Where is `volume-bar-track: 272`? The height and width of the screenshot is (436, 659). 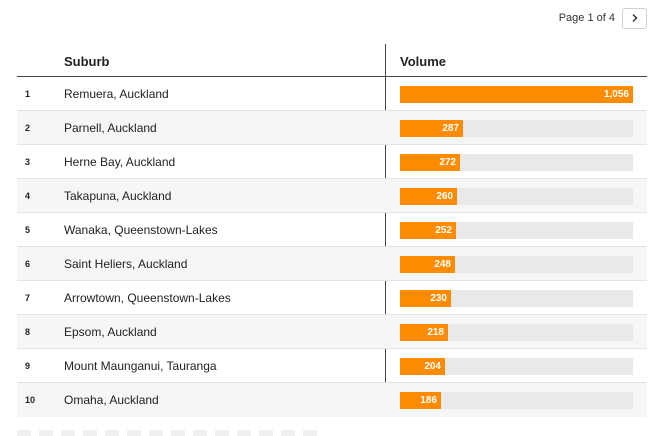 volume-bar-track: 272 is located at coordinates (516, 162).